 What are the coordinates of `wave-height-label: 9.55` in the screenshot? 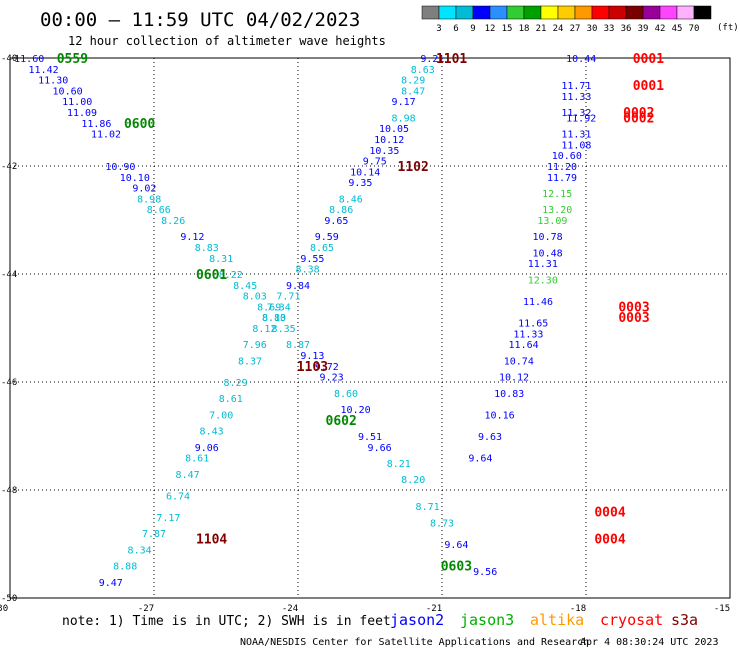 It's located at (312, 259).